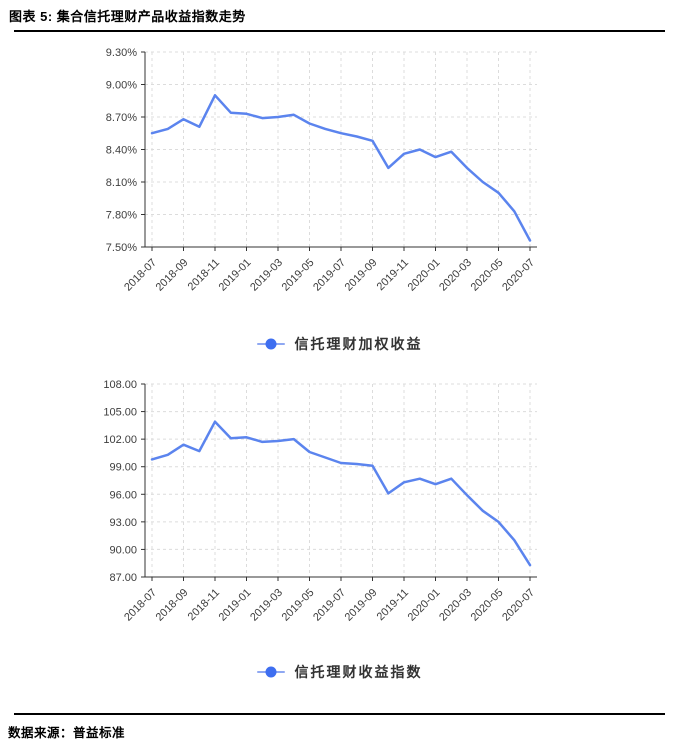 Image resolution: width=679 pixels, height=746 pixels. I want to click on svg-text: 90.00, so click(123, 550).